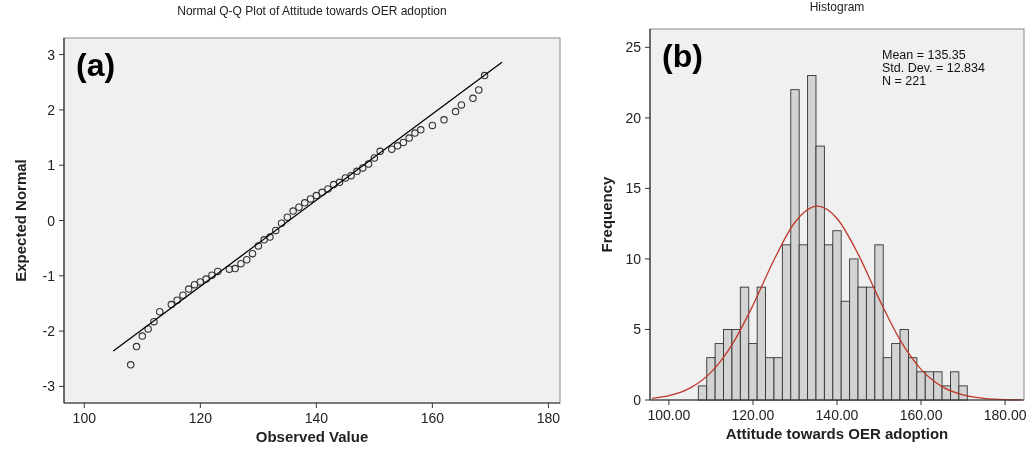 This screenshot has height=456, width=1027. I want to click on annotation: Std. Dev. = 12.834, so click(934, 68).